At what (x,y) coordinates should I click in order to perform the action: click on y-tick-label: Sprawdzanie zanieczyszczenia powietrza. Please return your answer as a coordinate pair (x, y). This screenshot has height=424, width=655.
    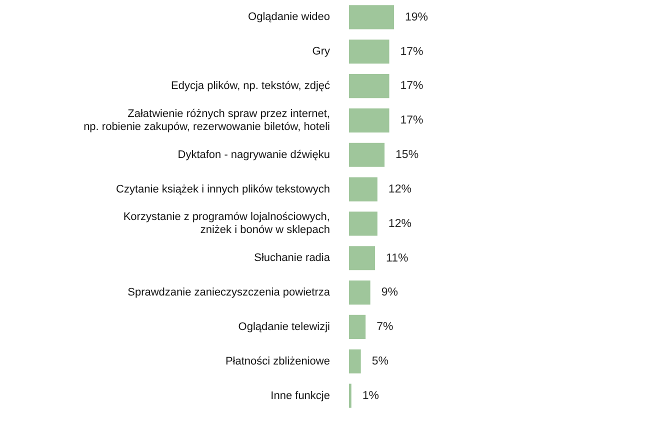
    Looking at the image, I should click on (229, 292).